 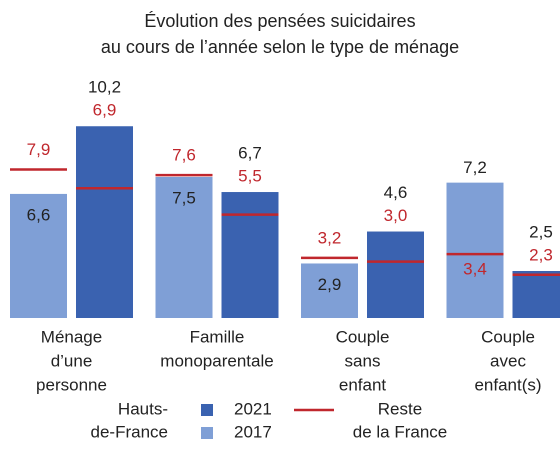 I want to click on value-label: 2,9, so click(x=330, y=284).